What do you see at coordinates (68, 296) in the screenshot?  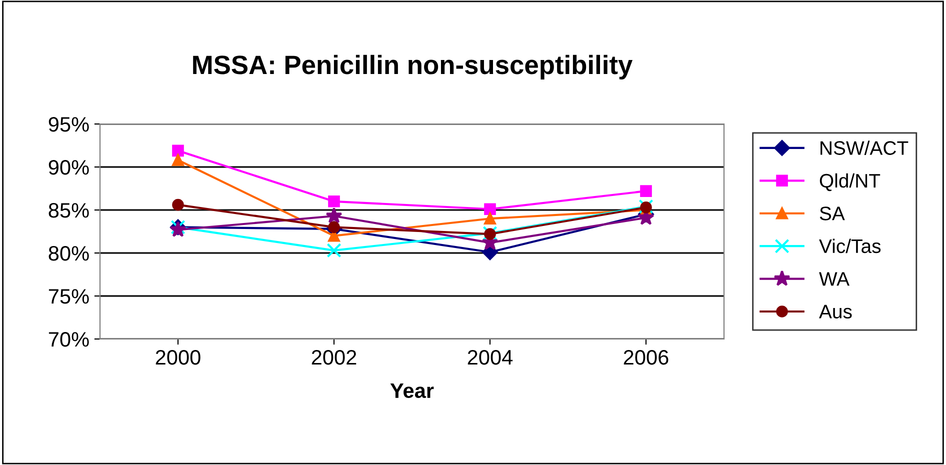 I see `y-tick-label: 75%` at bounding box center [68, 296].